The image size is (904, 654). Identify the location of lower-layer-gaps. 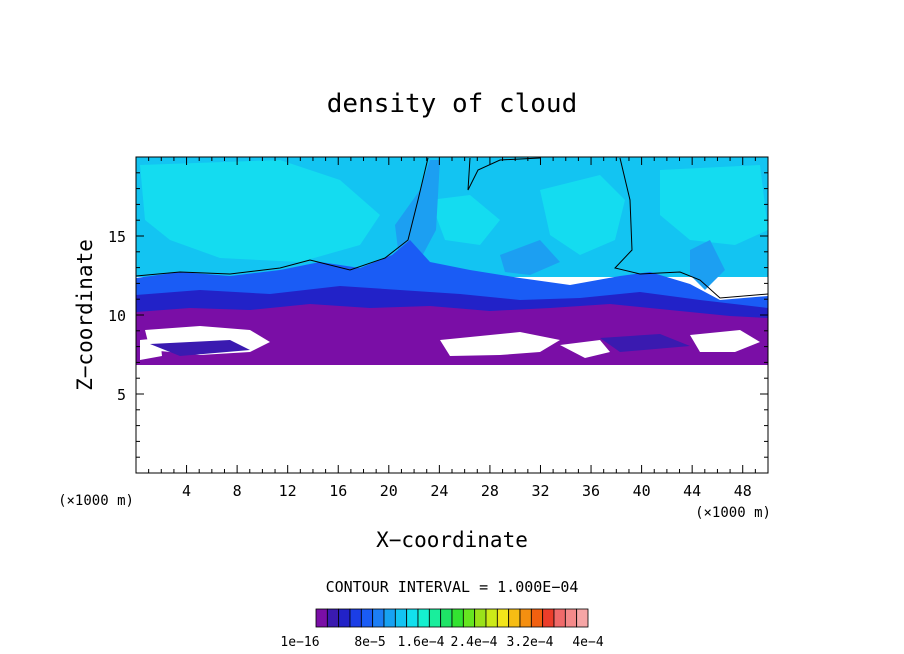
(450, 343).